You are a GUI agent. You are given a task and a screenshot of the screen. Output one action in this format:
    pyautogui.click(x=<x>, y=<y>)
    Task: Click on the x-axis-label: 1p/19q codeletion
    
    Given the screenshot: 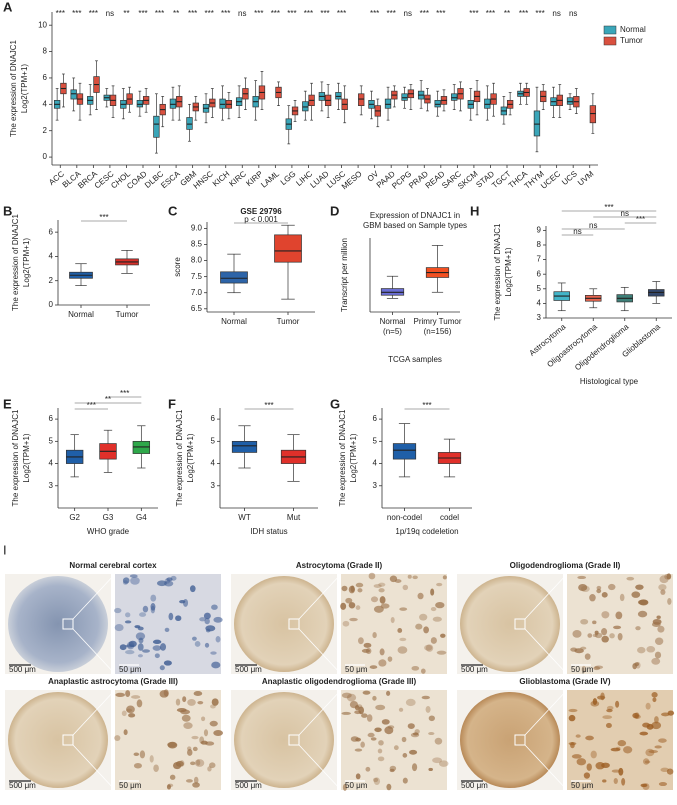 What is the action you would take?
    pyautogui.click(x=426, y=531)
    